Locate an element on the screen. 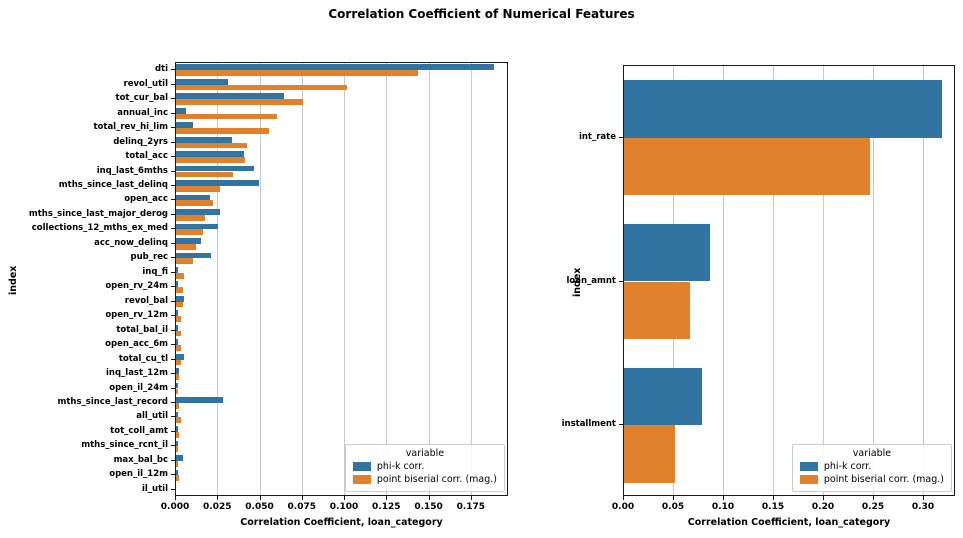  x-tick-label: 0.025 is located at coordinates (217, 507).